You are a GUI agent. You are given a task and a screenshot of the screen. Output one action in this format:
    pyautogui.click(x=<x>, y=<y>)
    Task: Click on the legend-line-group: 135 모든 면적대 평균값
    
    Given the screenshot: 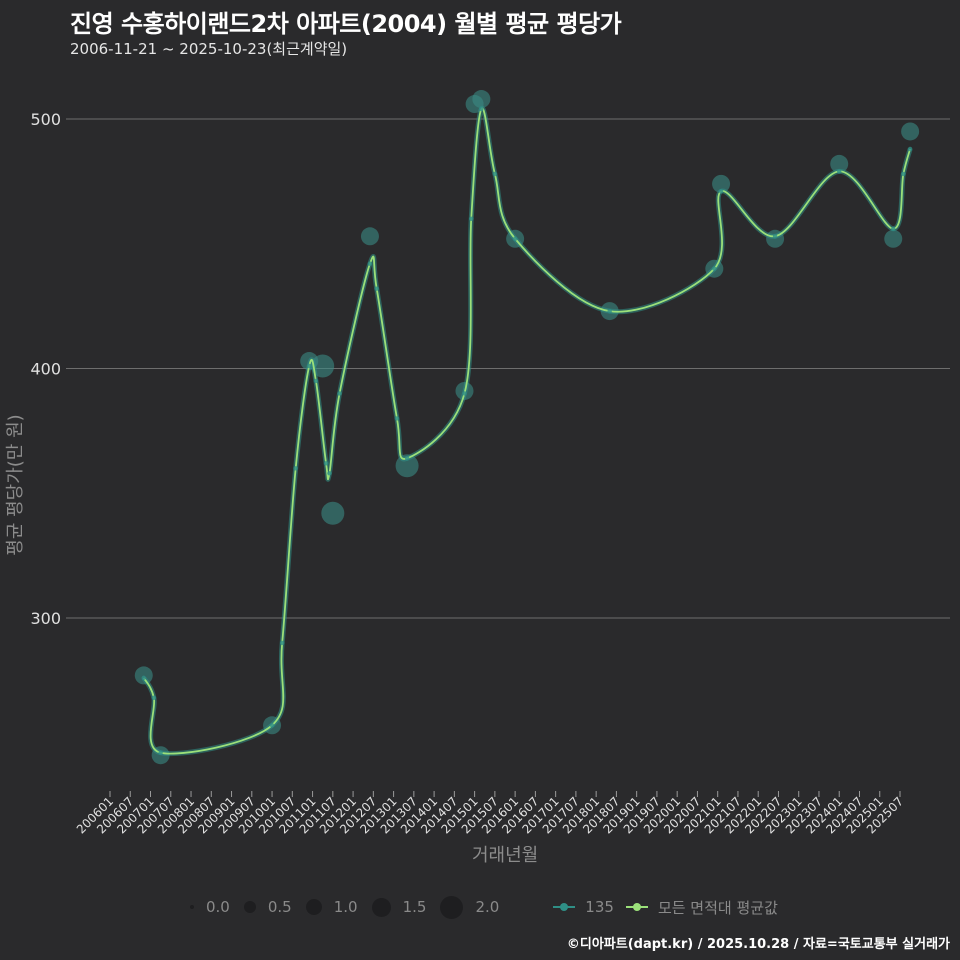 What is the action you would take?
    pyautogui.click(x=671, y=907)
    